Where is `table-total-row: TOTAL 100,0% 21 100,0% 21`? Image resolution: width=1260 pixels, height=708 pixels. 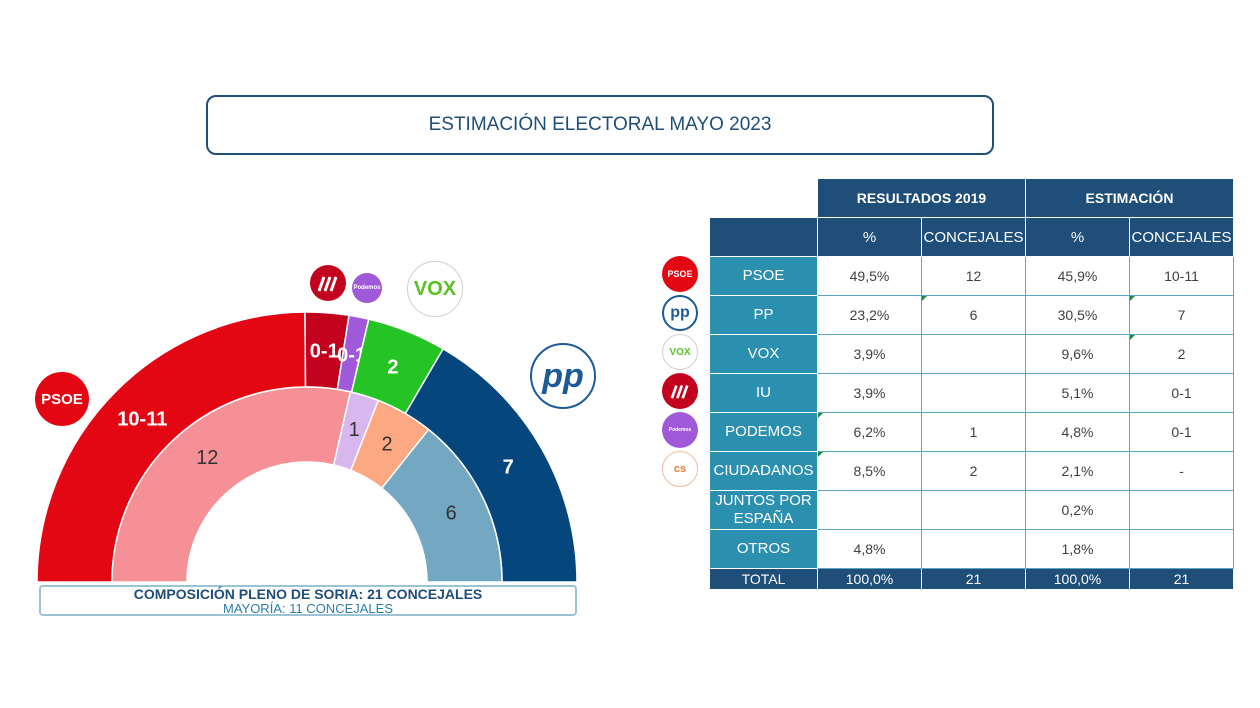 table-total-row: TOTAL 100,0% 21 100,0% 21 is located at coordinates (971, 579).